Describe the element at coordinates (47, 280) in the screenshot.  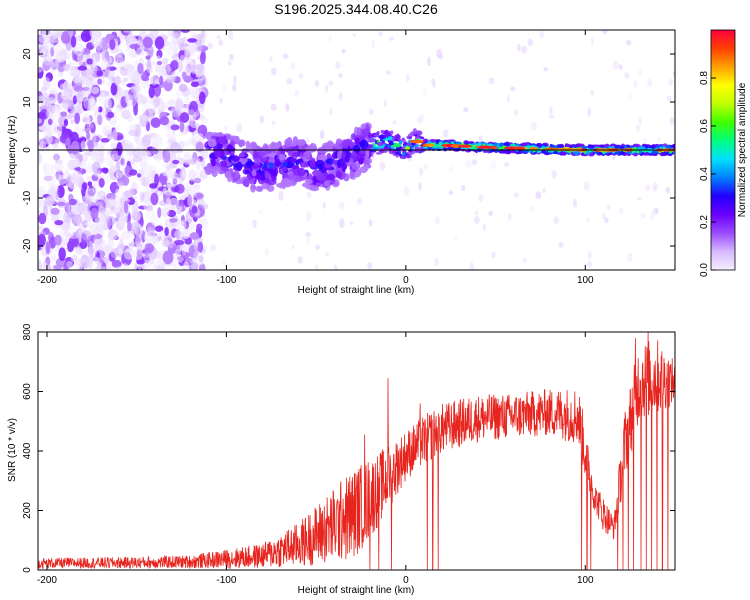
I see `x-tick-label: -200` at that location.